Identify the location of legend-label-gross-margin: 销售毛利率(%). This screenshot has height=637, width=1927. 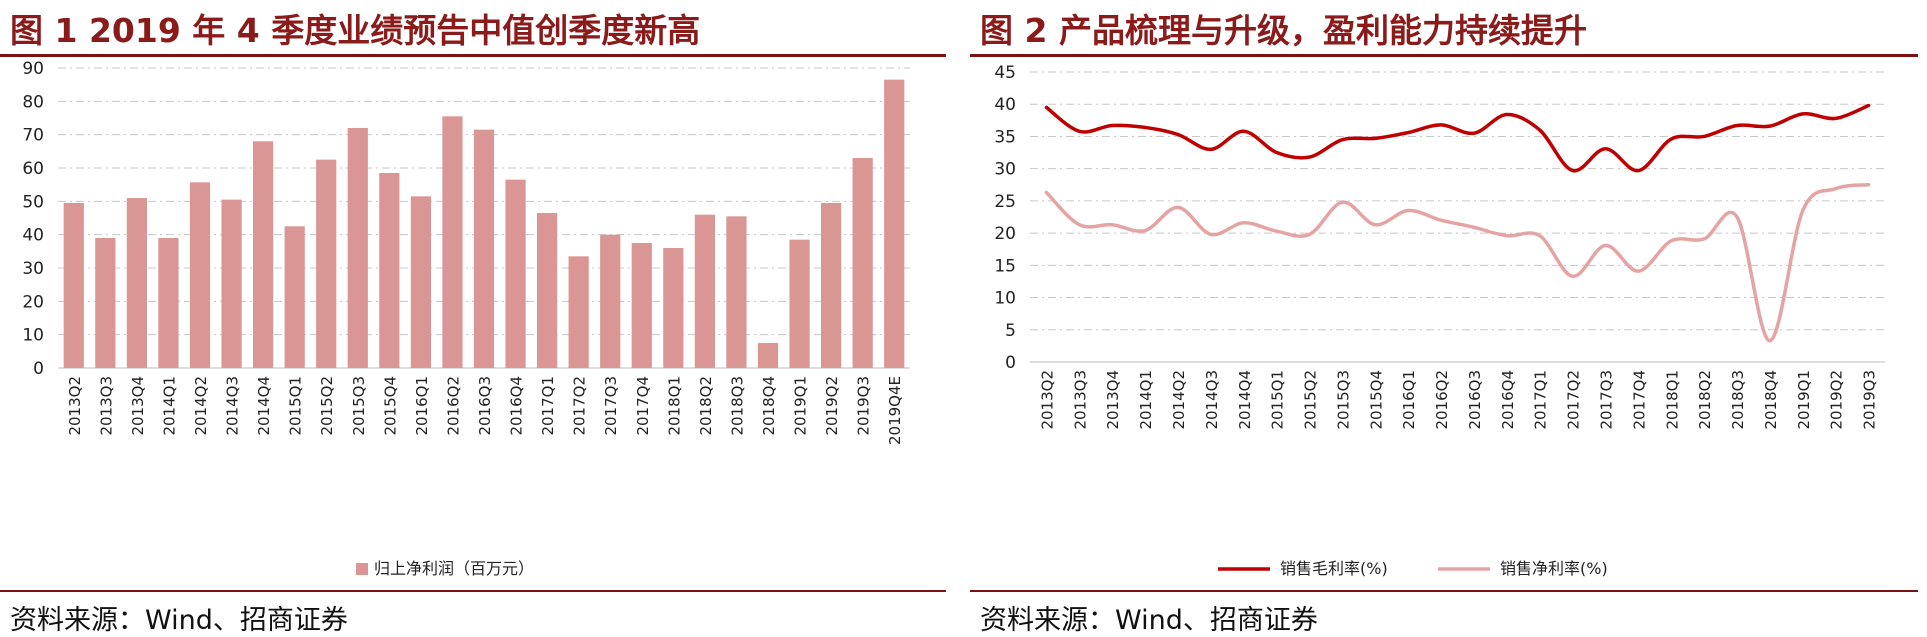
(1334, 568).